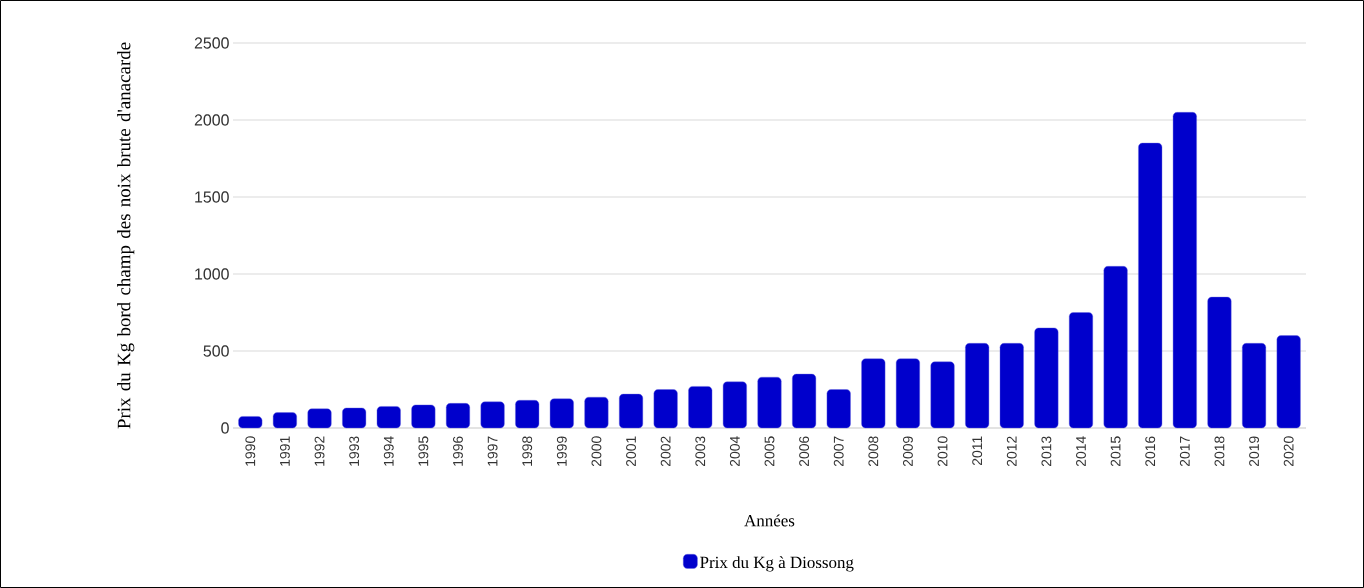  What do you see at coordinates (777, 564) in the screenshot?
I see `legend-label: Prix du Kg à Diossong` at bounding box center [777, 564].